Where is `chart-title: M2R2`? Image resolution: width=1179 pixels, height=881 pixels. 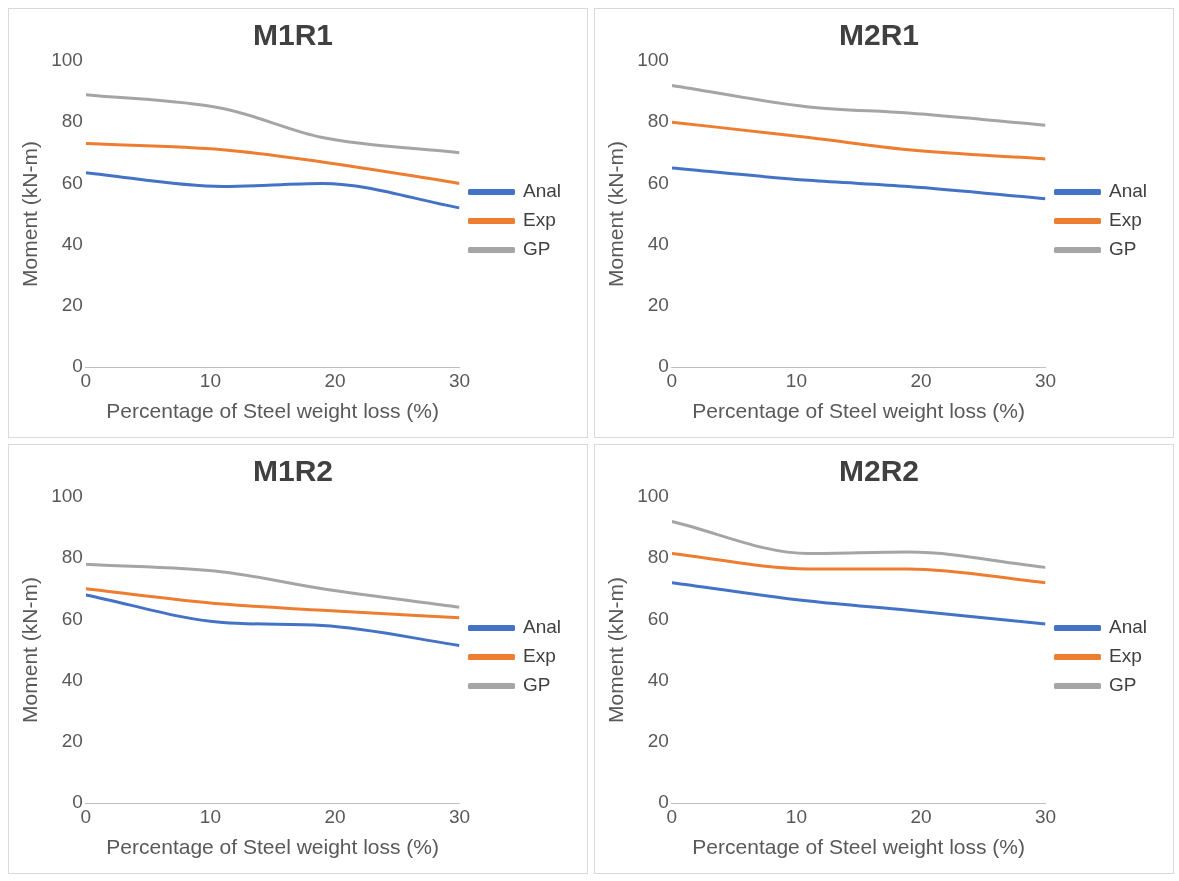
chart-title: M2R2 is located at coordinates (879, 471).